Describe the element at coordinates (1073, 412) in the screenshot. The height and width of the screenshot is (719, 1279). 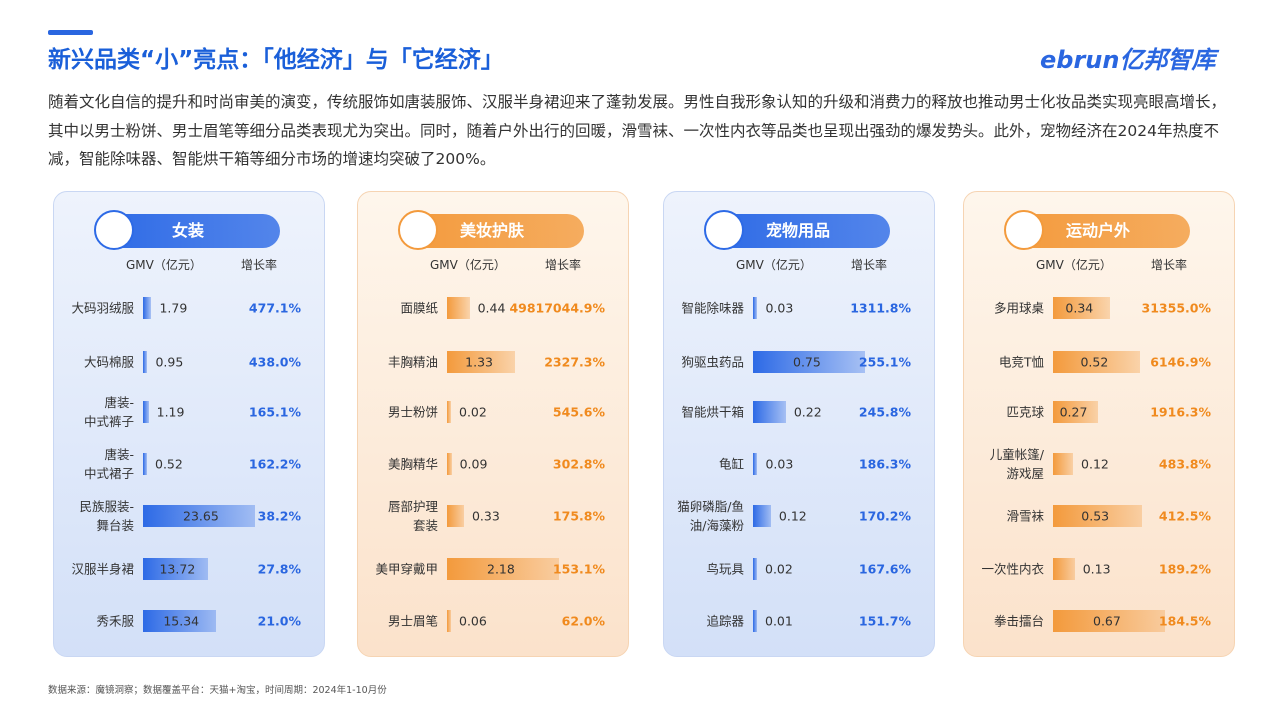
I see `gmv-label: 0.27` at that location.